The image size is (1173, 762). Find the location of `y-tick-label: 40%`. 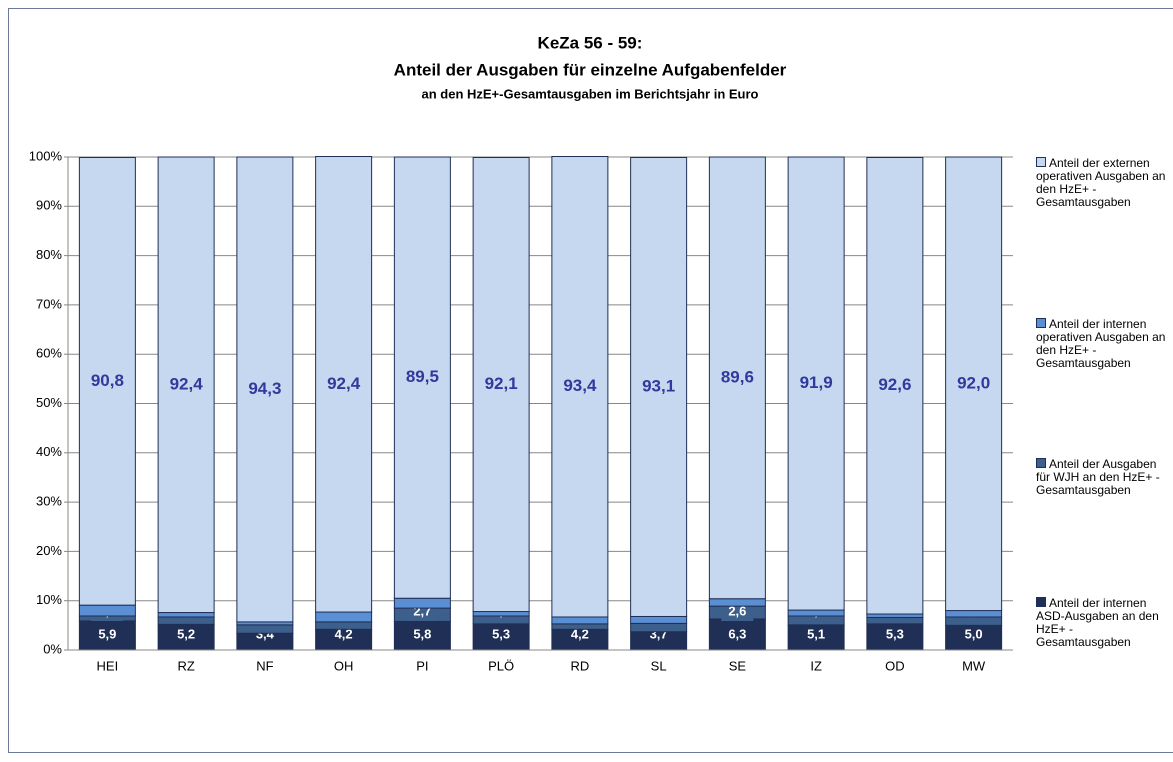

y-tick-label: 40% is located at coordinates (49, 451).